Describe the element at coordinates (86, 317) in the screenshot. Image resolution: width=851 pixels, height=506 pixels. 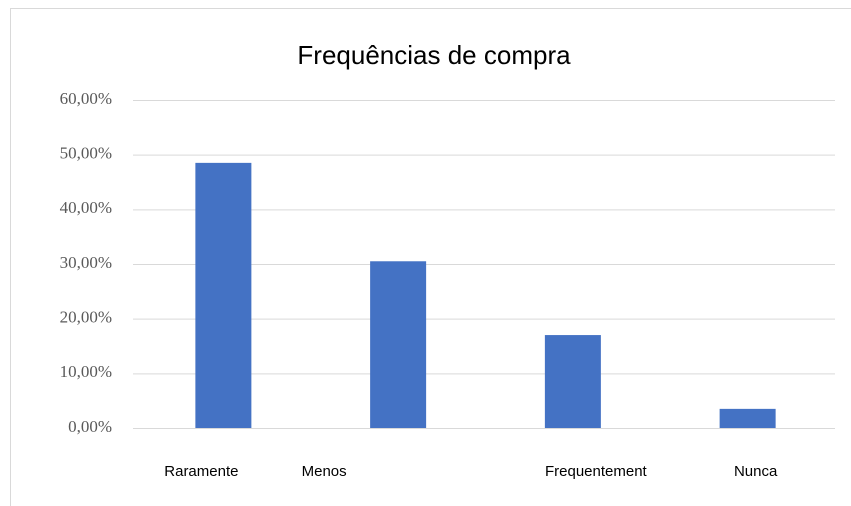
I see `y-tick-label: 20,00%` at that location.